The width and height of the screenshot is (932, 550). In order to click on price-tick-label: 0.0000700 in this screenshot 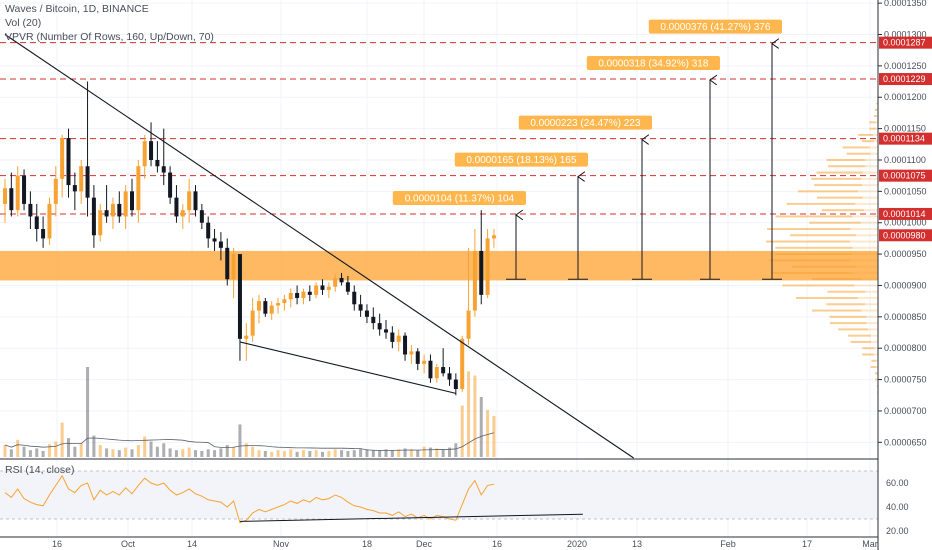, I will do `click(905, 411)`.